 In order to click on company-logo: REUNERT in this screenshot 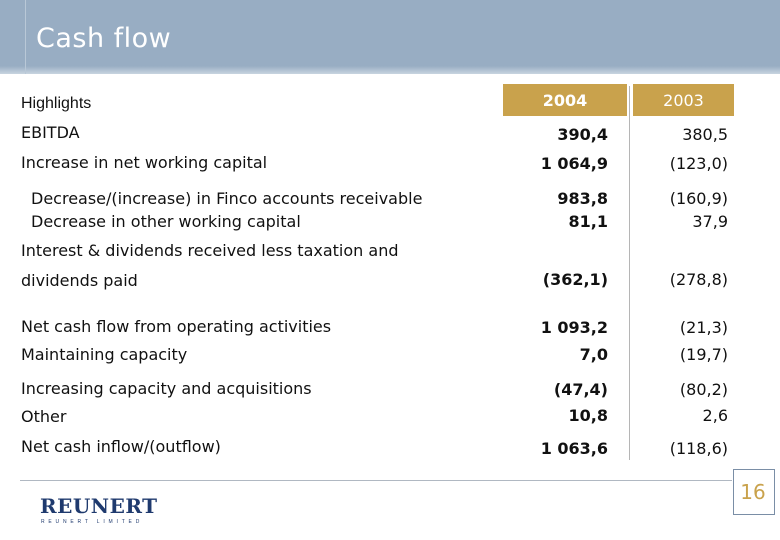, I will do `click(99, 506)`.